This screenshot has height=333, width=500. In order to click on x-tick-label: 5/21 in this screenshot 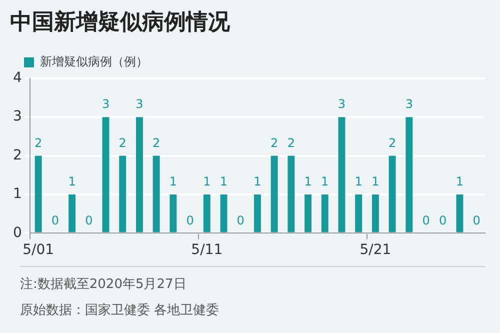, I will do `click(376, 250)`.